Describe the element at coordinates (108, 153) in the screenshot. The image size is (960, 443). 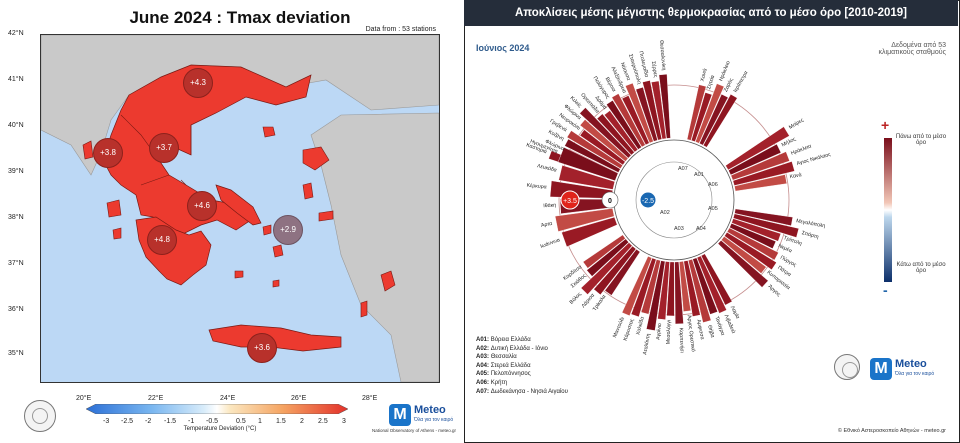
I see `marker-a02: +3.8` at that location.